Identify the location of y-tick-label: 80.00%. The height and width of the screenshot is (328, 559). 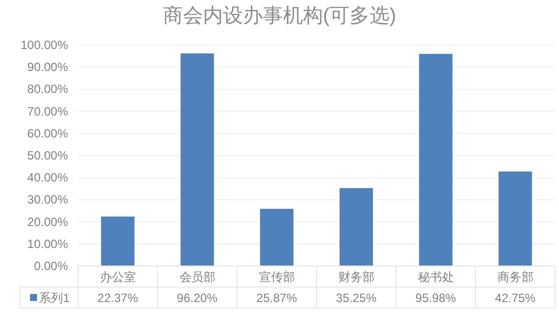
(47, 89).